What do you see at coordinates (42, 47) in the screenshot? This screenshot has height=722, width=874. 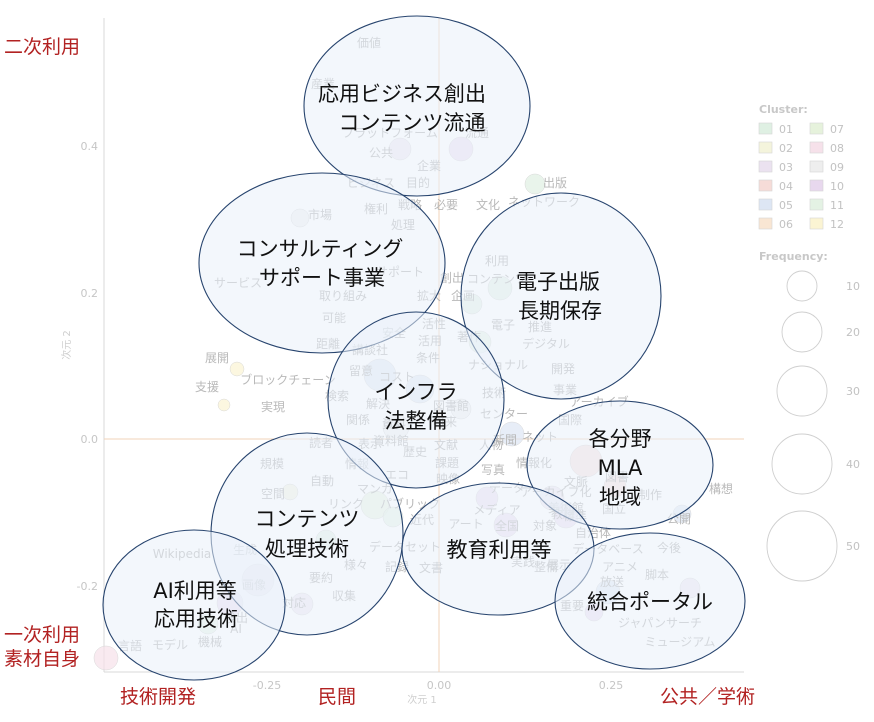 I see `label-secondary-use: 二次利用` at bounding box center [42, 47].